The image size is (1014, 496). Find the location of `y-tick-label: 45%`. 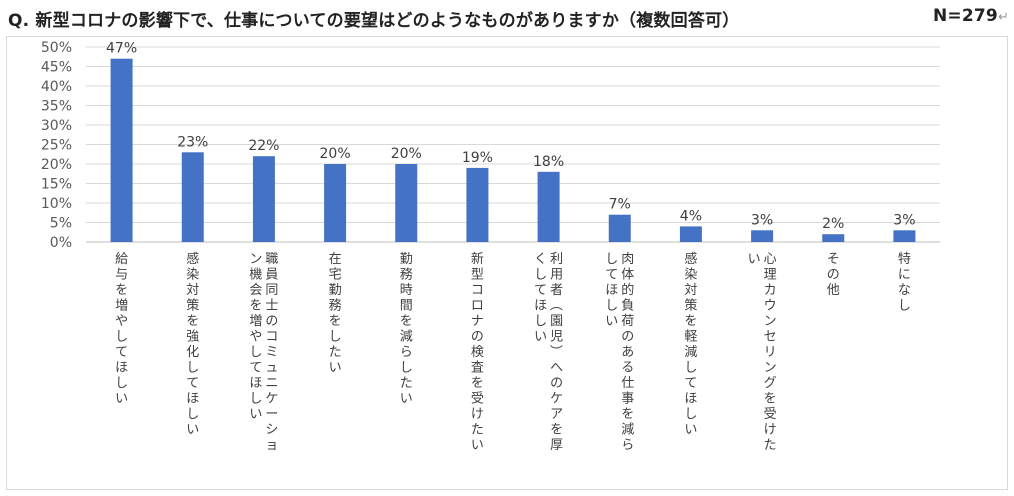

y-tick-label: 45% is located at coordinates (56, 68).